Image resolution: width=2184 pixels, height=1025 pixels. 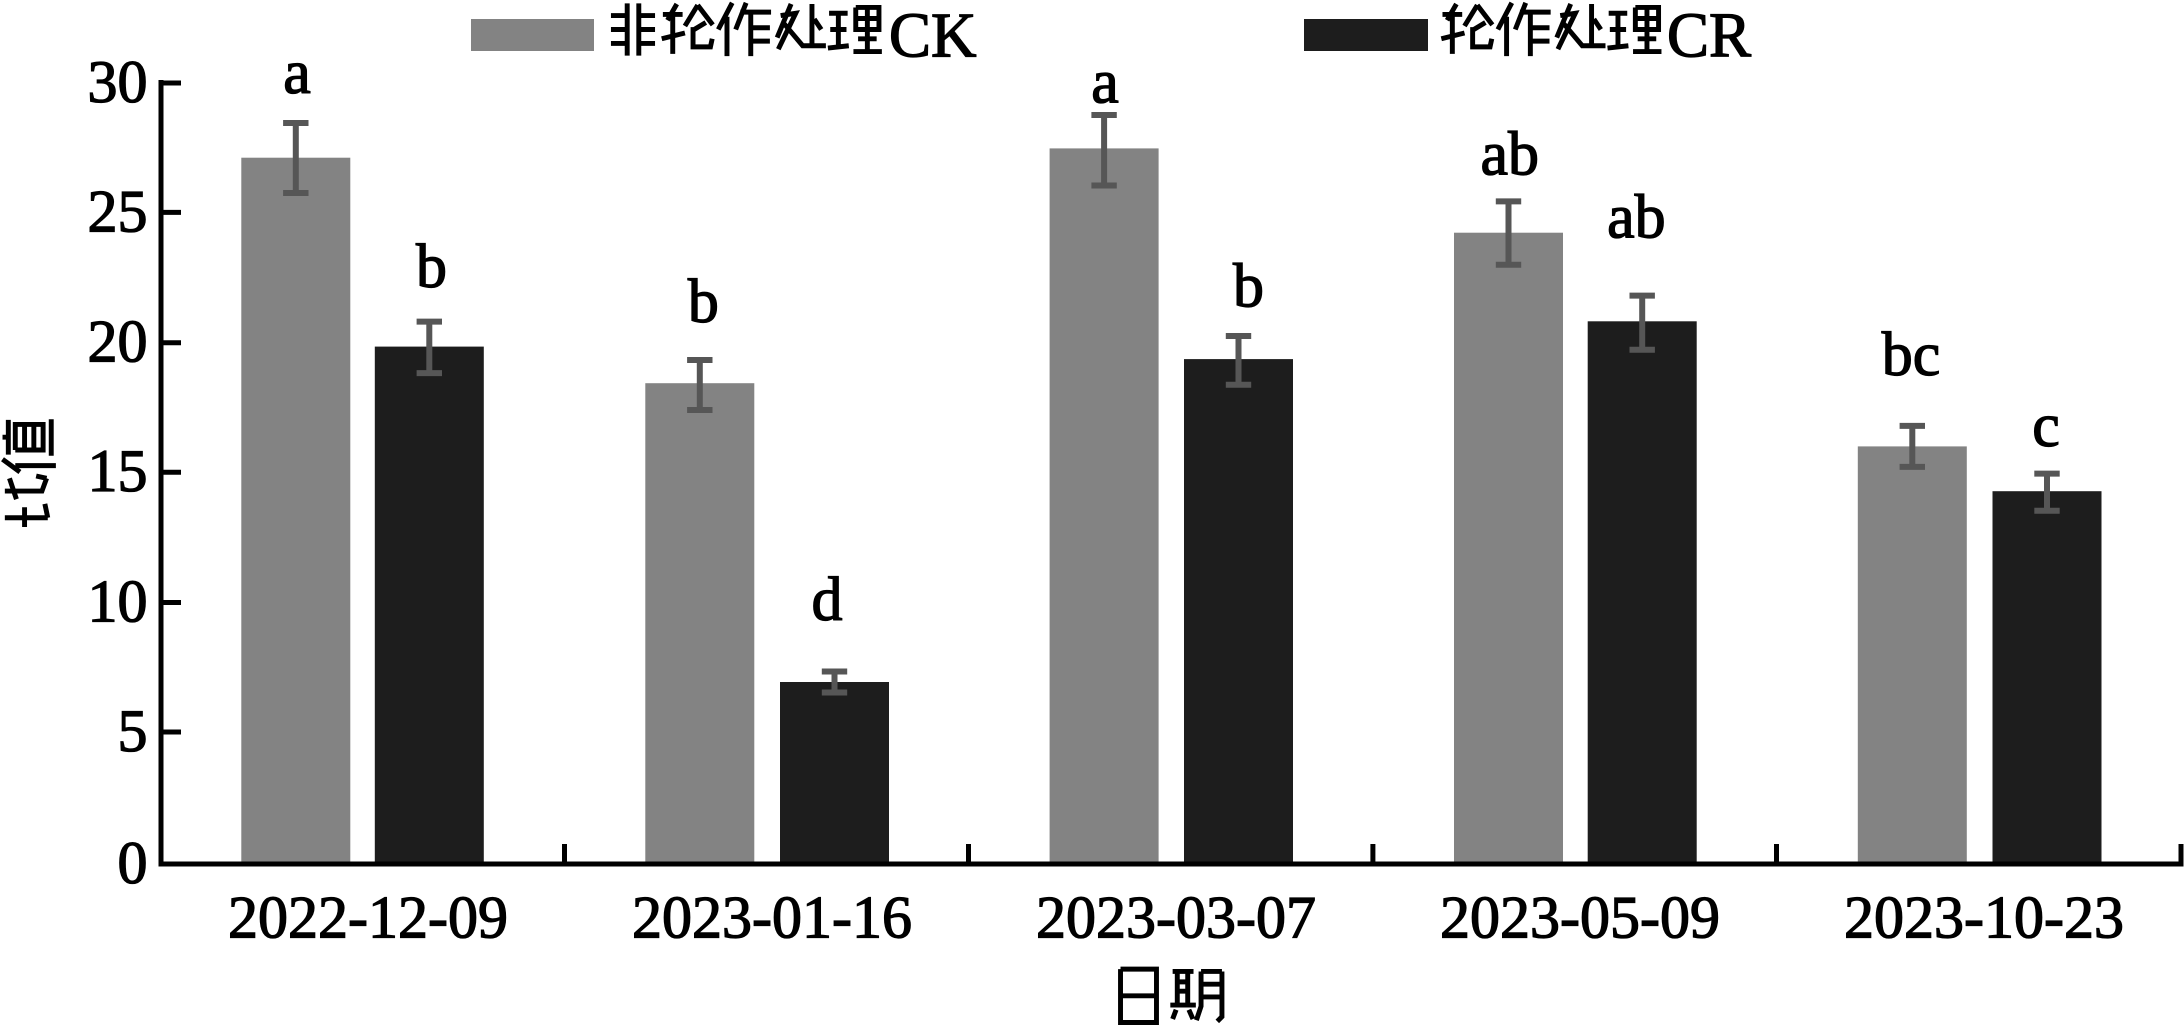 What do you see at coordinates (118, 471) in the screenshot?
I see `svg-text: 15` at bounding box center [118, 471].